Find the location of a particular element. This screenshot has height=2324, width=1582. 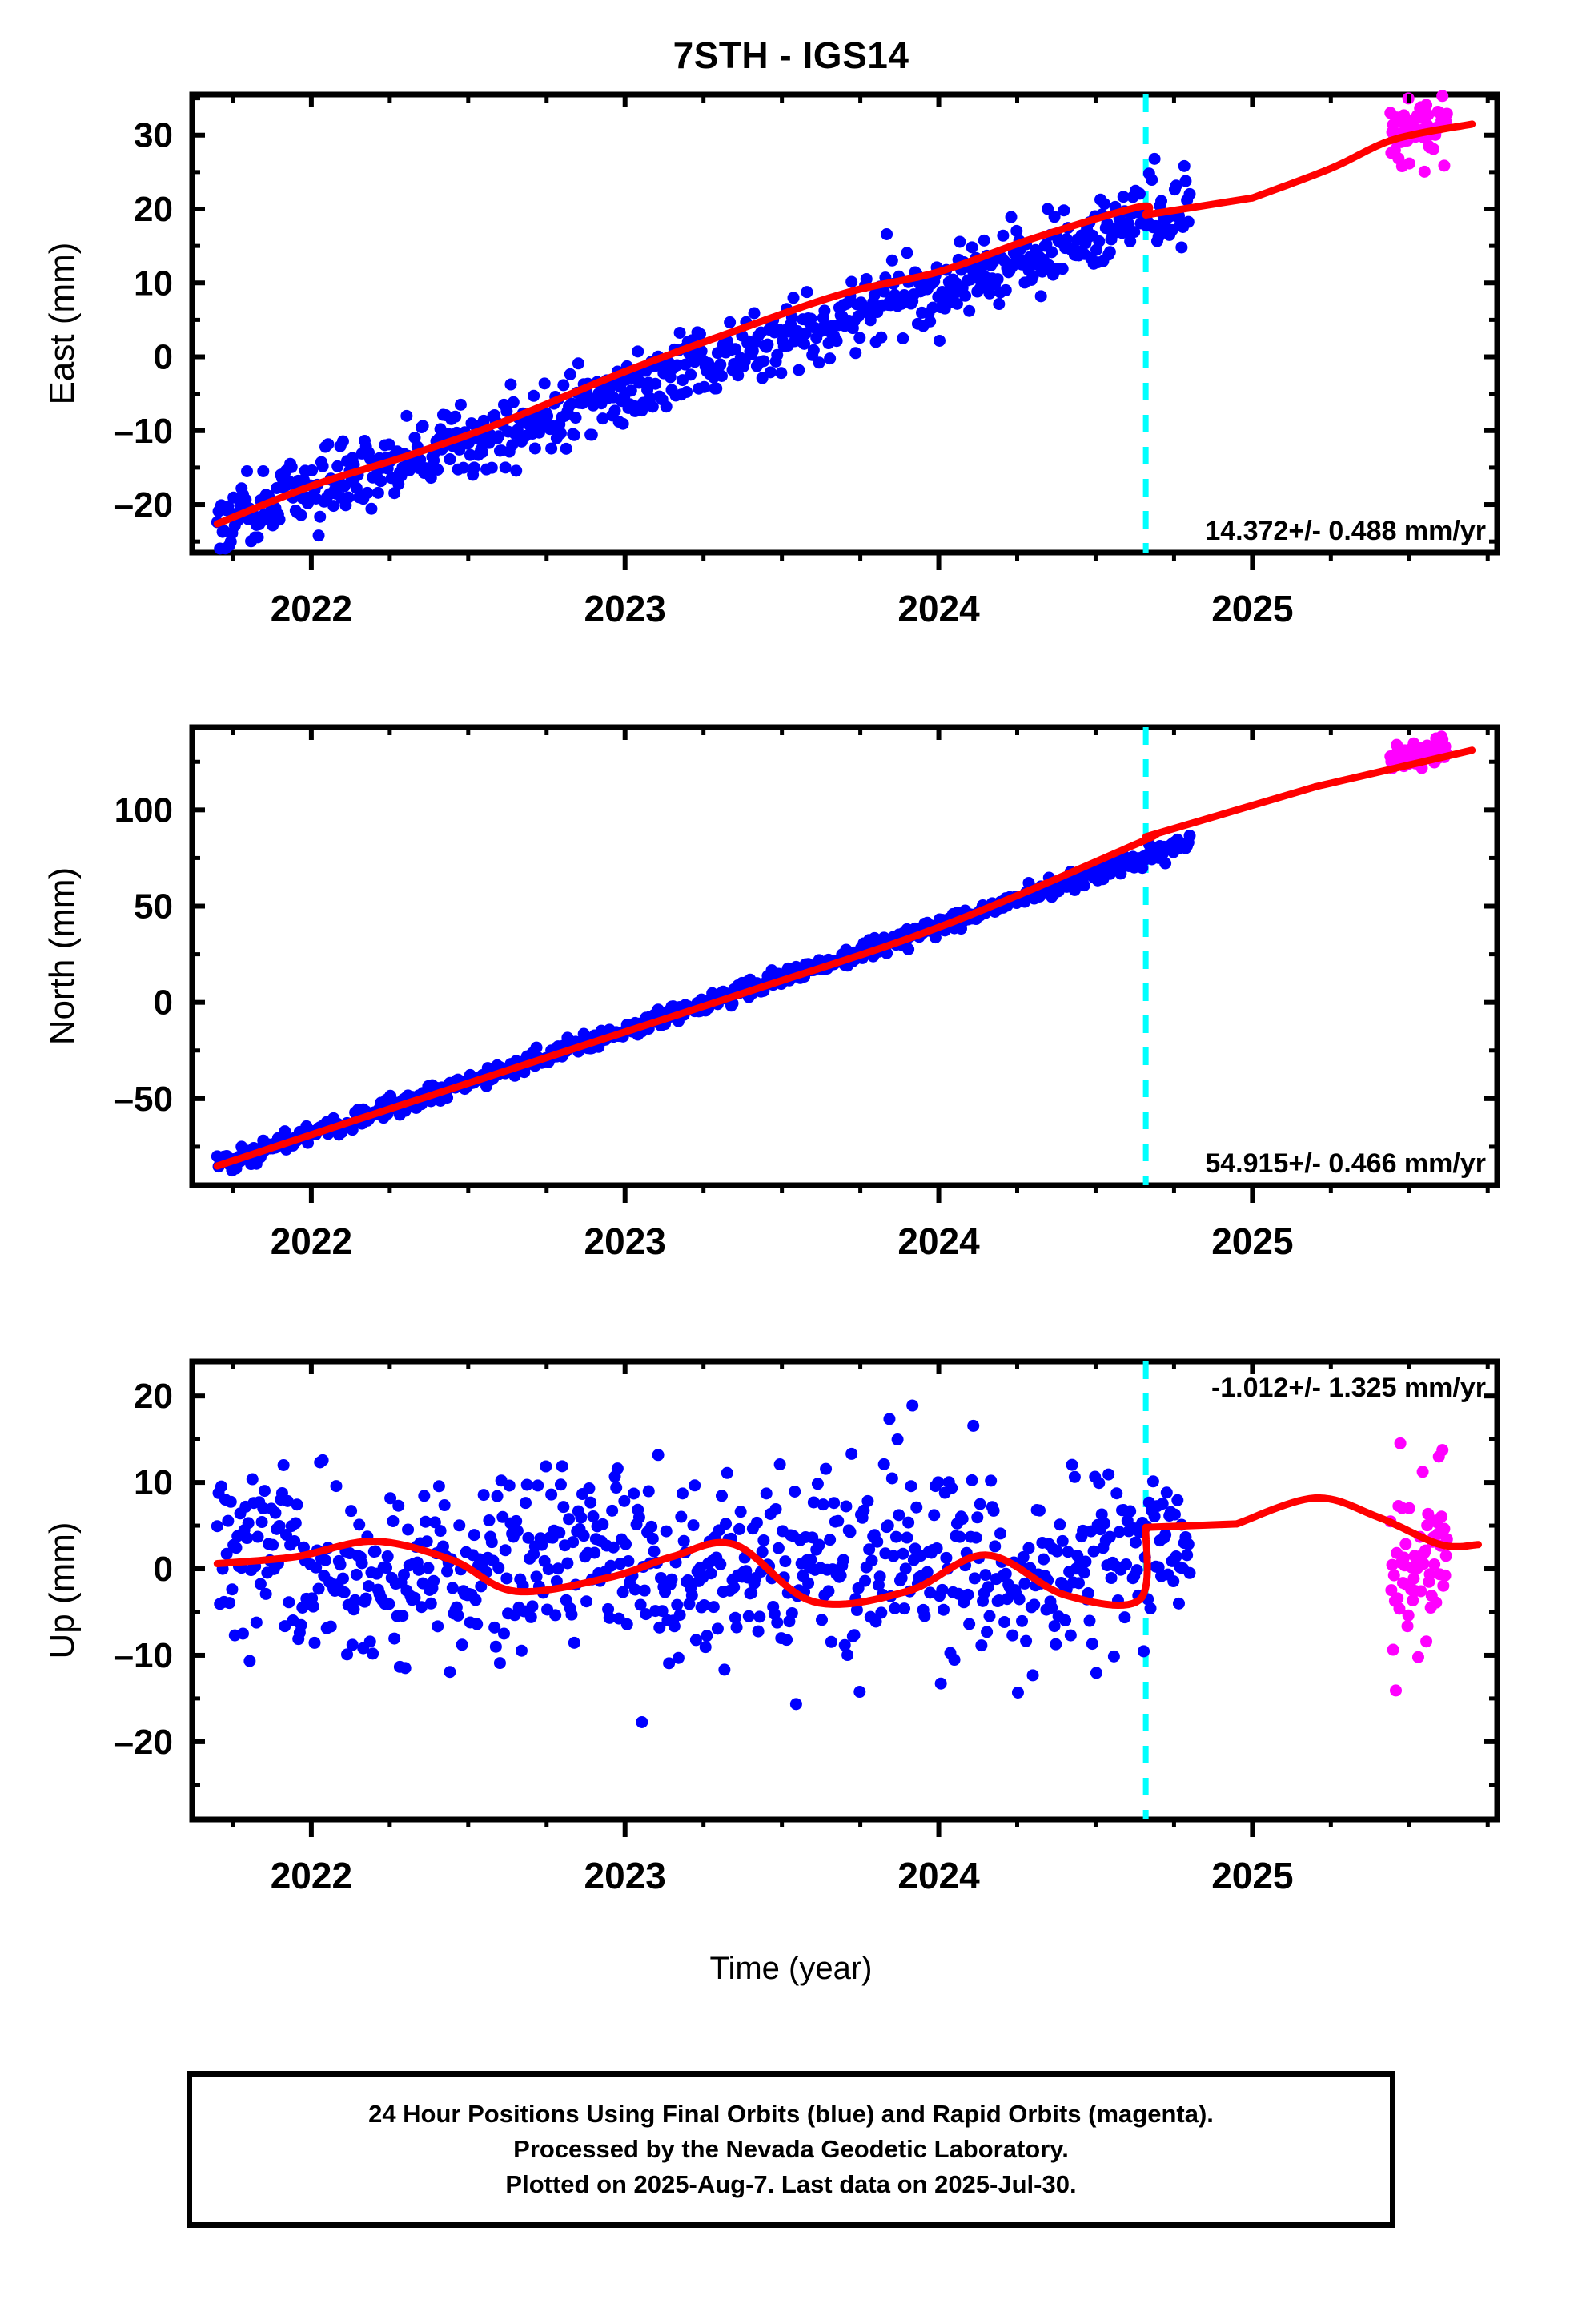

y-axis-title: Up (mm) is located at coordinates (62, 1591).